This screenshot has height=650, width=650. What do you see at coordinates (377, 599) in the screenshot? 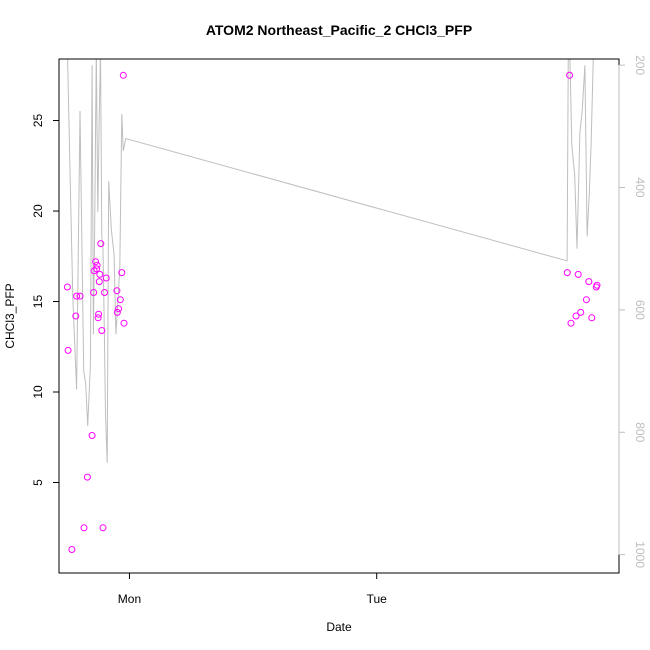
I see `x-tick-label: Tue` at bounding box center [377, 599].